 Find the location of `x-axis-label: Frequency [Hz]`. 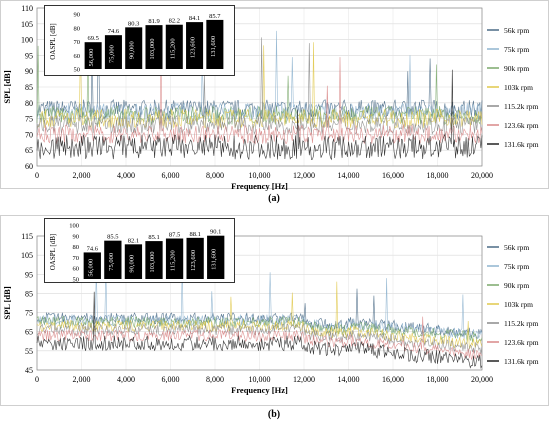

x-axis-label: Frequency [Hz] is located at coordinates (259, 186).